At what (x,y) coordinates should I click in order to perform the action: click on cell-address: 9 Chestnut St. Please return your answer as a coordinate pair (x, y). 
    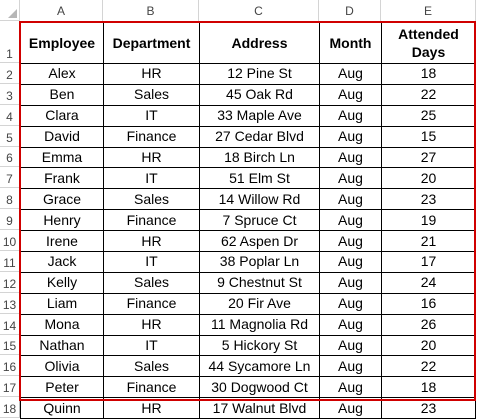
    Looking at the image, I should click on (259, 282).